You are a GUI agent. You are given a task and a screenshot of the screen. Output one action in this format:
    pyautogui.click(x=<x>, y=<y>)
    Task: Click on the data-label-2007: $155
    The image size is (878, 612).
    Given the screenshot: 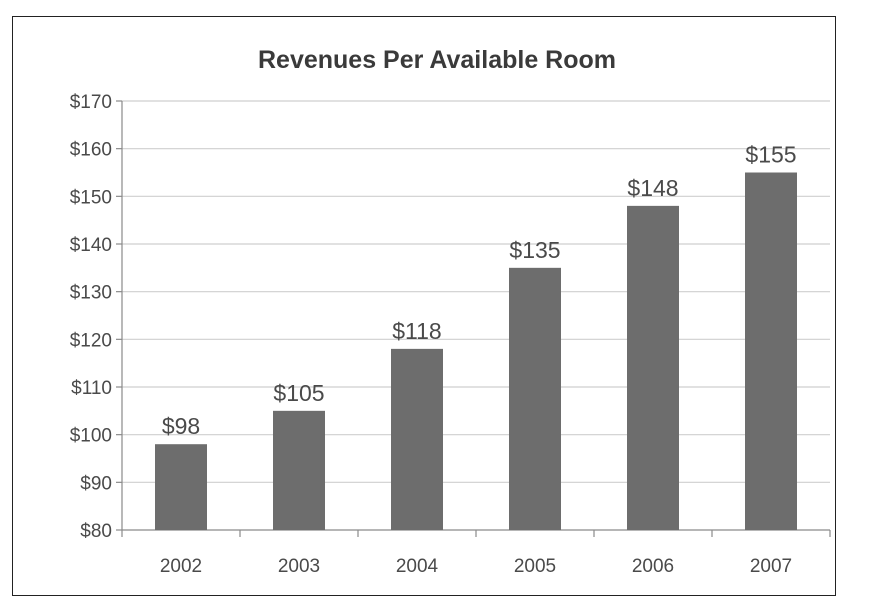 What is the action you would take?
    pyautogui.click(x=770, y=155)
    